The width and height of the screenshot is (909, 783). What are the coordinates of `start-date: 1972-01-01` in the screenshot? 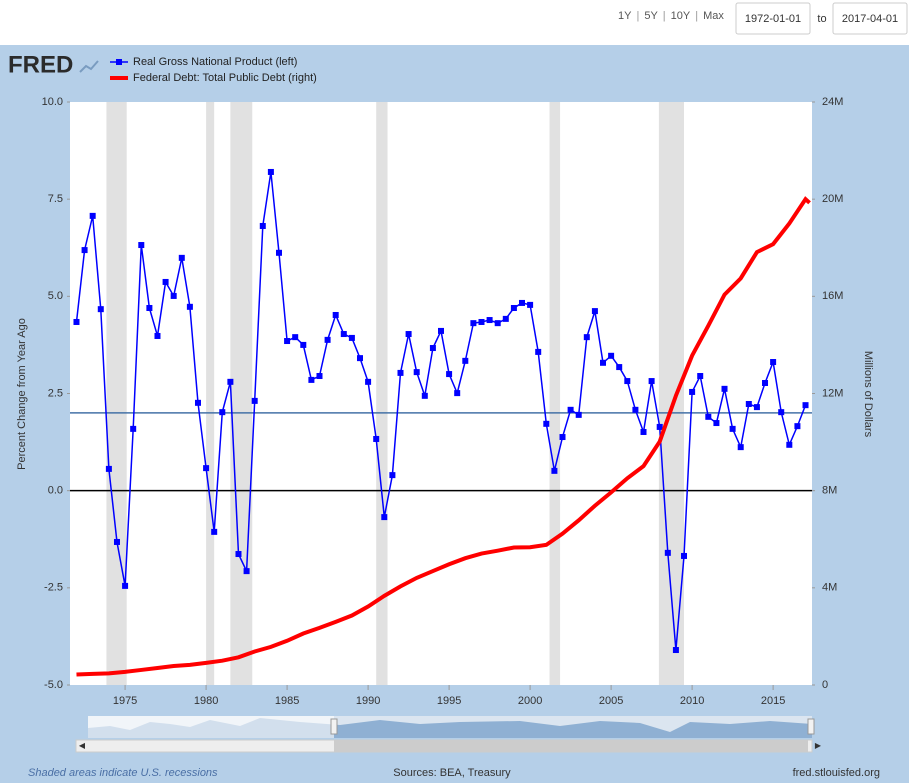 It's located at (773, 19).